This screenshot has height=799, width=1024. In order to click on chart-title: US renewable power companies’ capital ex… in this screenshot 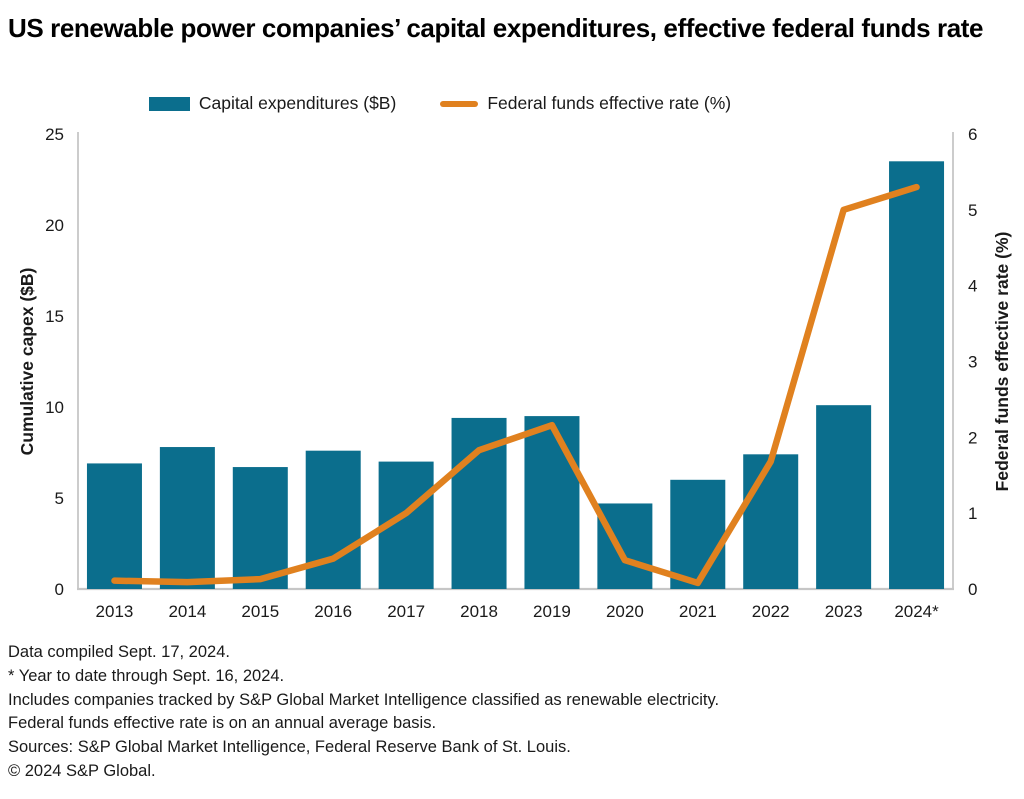, I will do `click(496, 28)`.